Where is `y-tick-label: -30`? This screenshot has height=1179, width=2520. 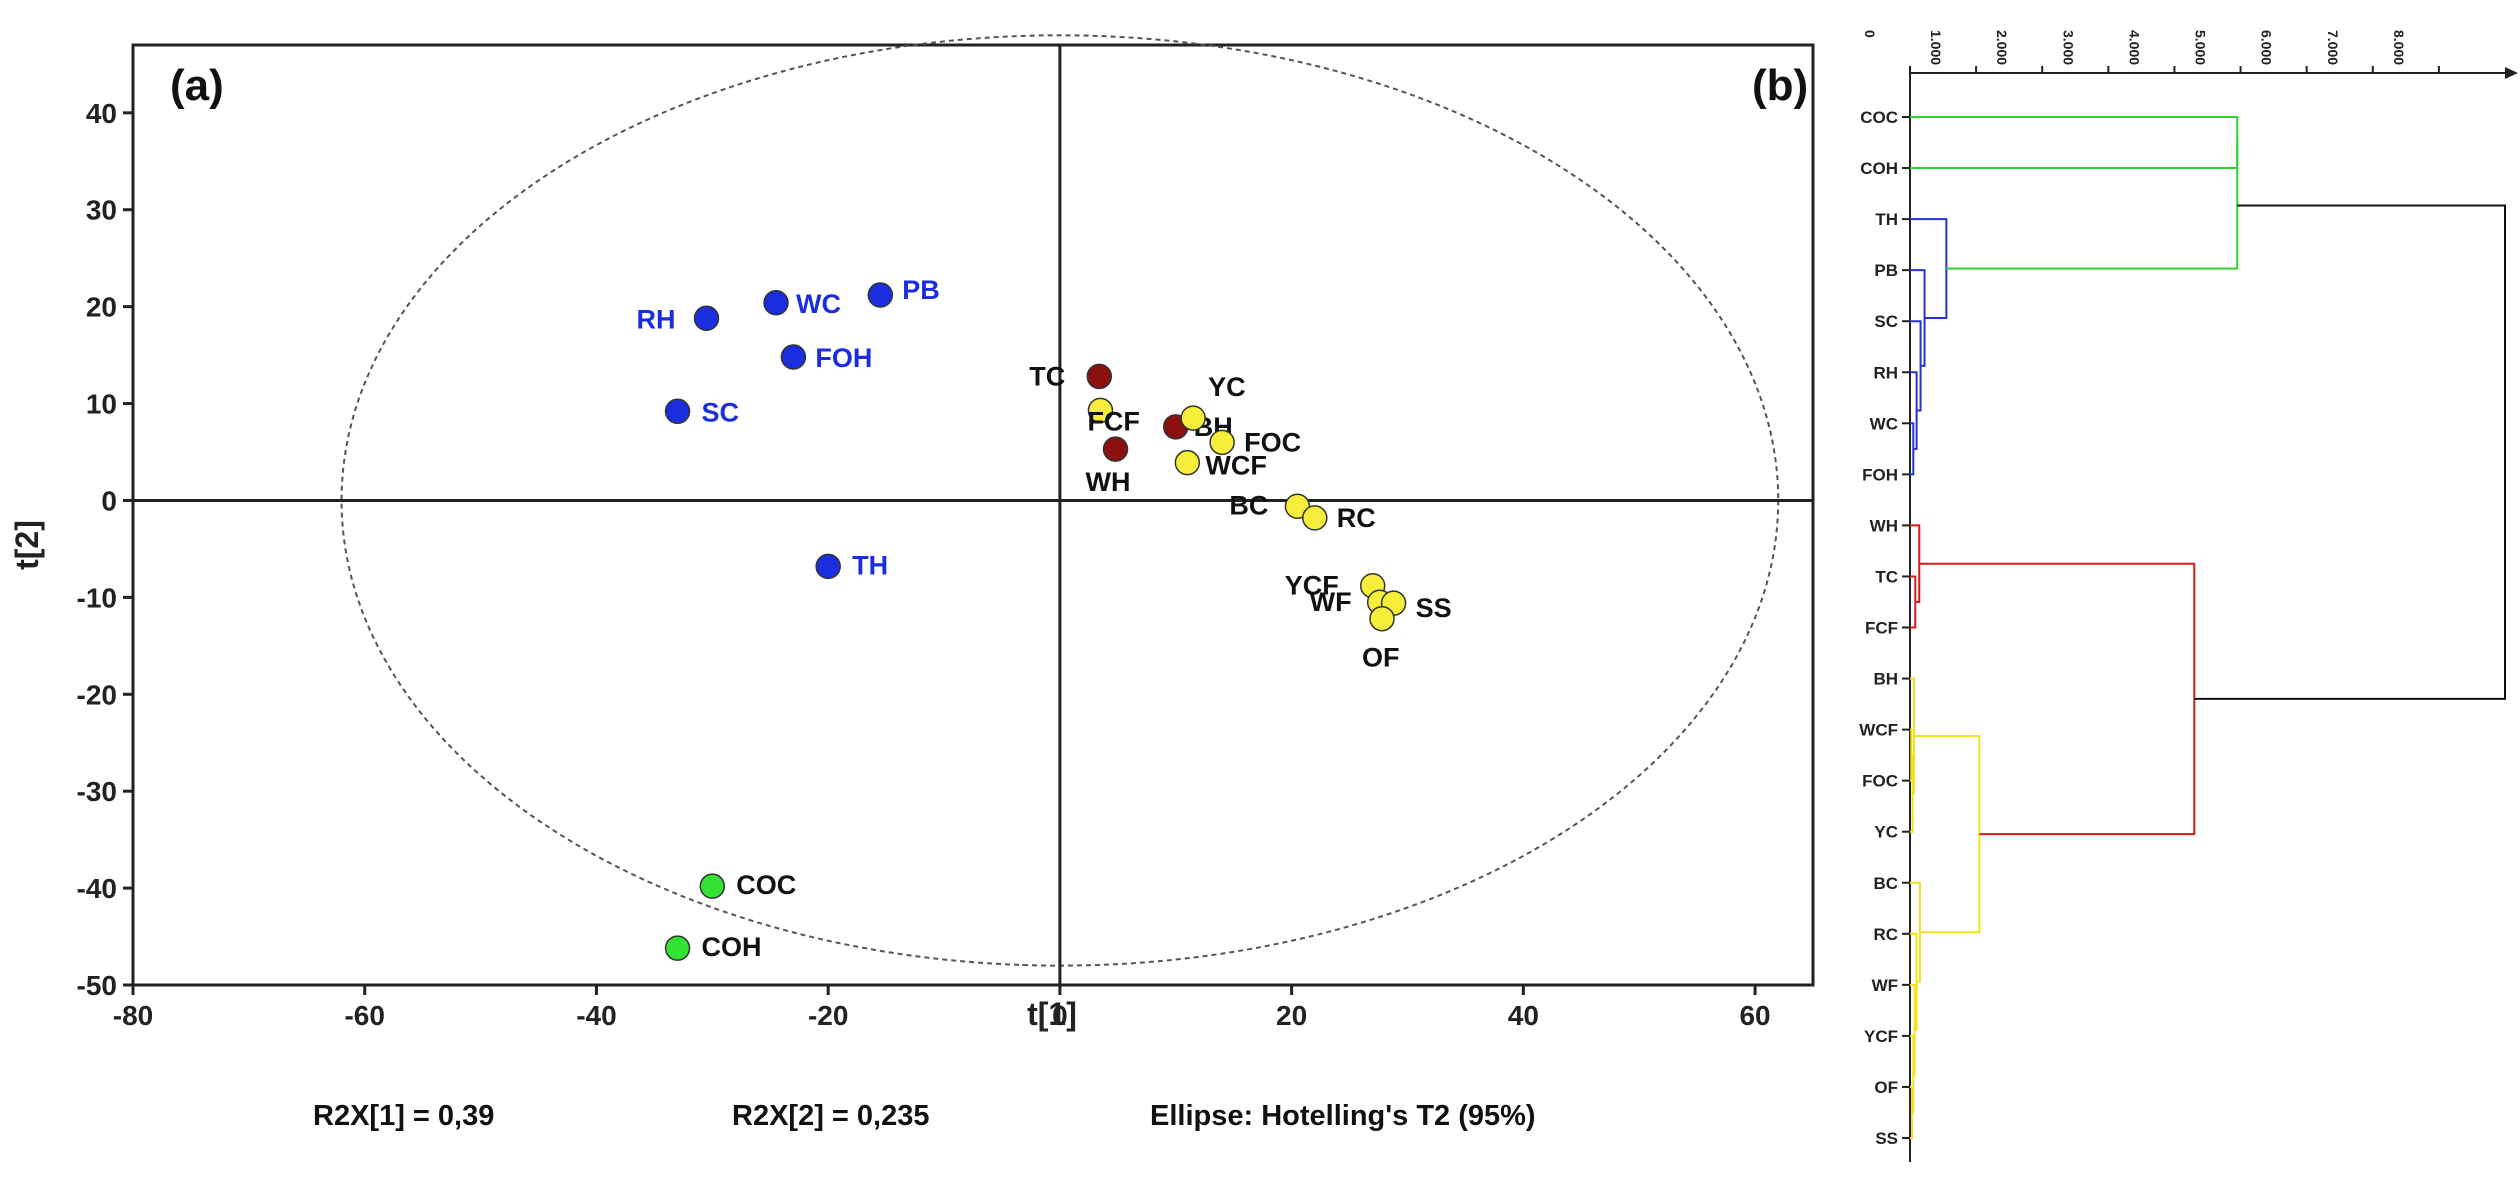 y-tick-label: -30 is located at coordinates (97, 791).